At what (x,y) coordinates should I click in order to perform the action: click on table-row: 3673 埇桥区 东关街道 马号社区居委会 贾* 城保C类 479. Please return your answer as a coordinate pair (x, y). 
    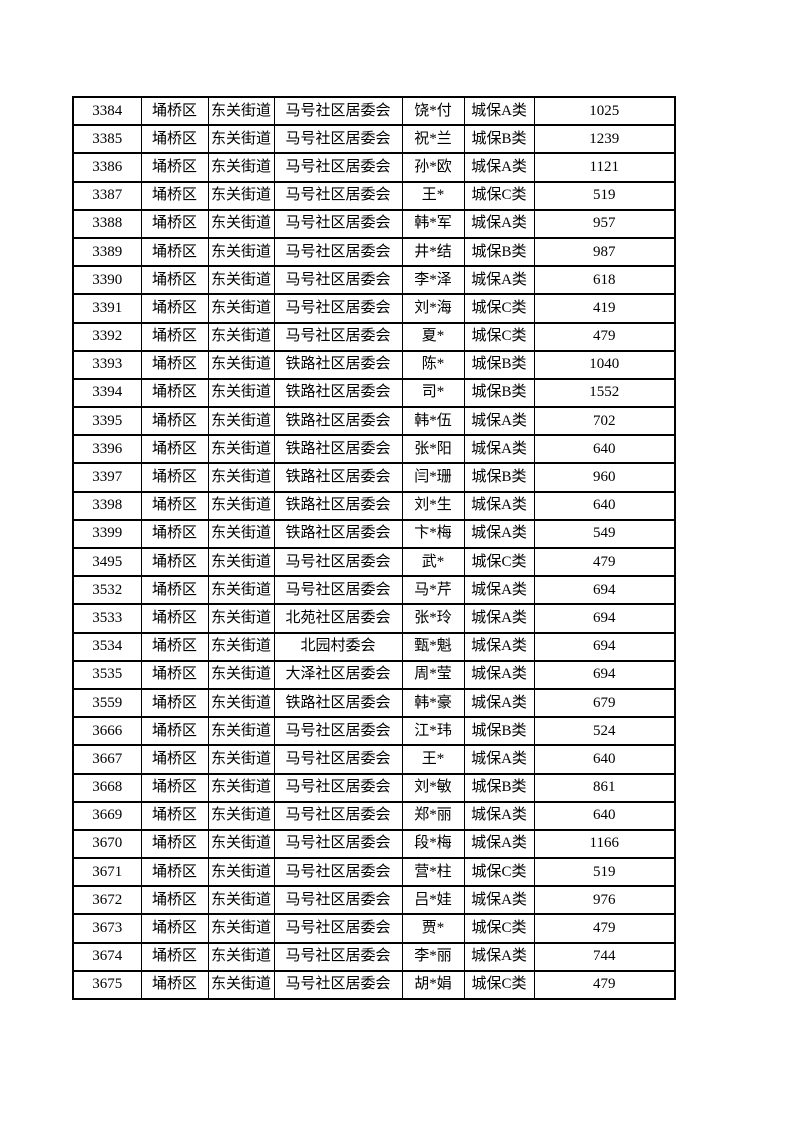
    Looking at the image, I should click on (374, 928).